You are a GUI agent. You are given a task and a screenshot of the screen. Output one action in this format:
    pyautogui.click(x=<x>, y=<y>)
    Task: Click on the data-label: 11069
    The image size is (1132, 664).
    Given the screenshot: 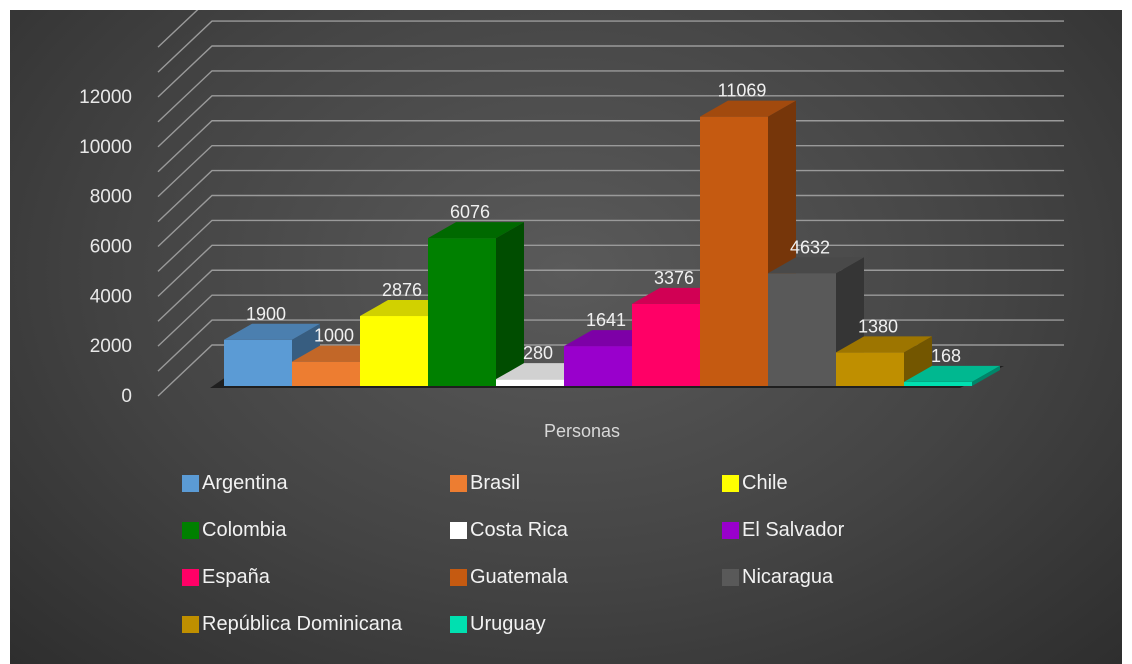 What is the action you would take?
    pyautogui.click(x=742, y=91)
    